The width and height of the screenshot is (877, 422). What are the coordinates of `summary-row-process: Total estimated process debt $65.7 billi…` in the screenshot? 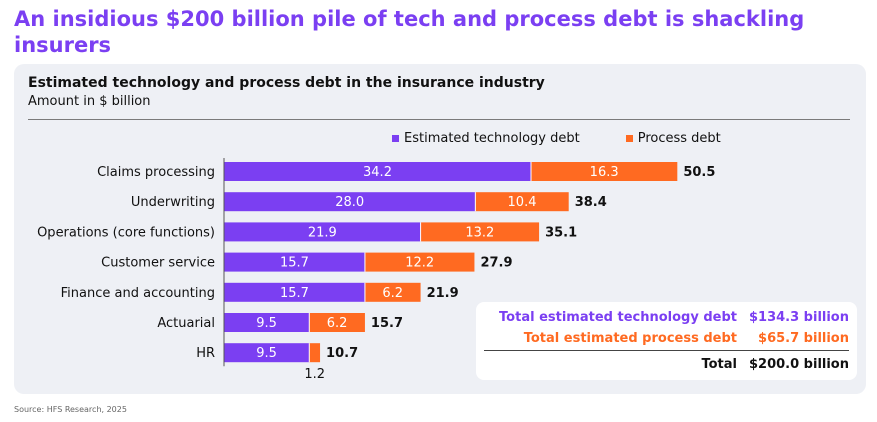 It's located at (686, 338).